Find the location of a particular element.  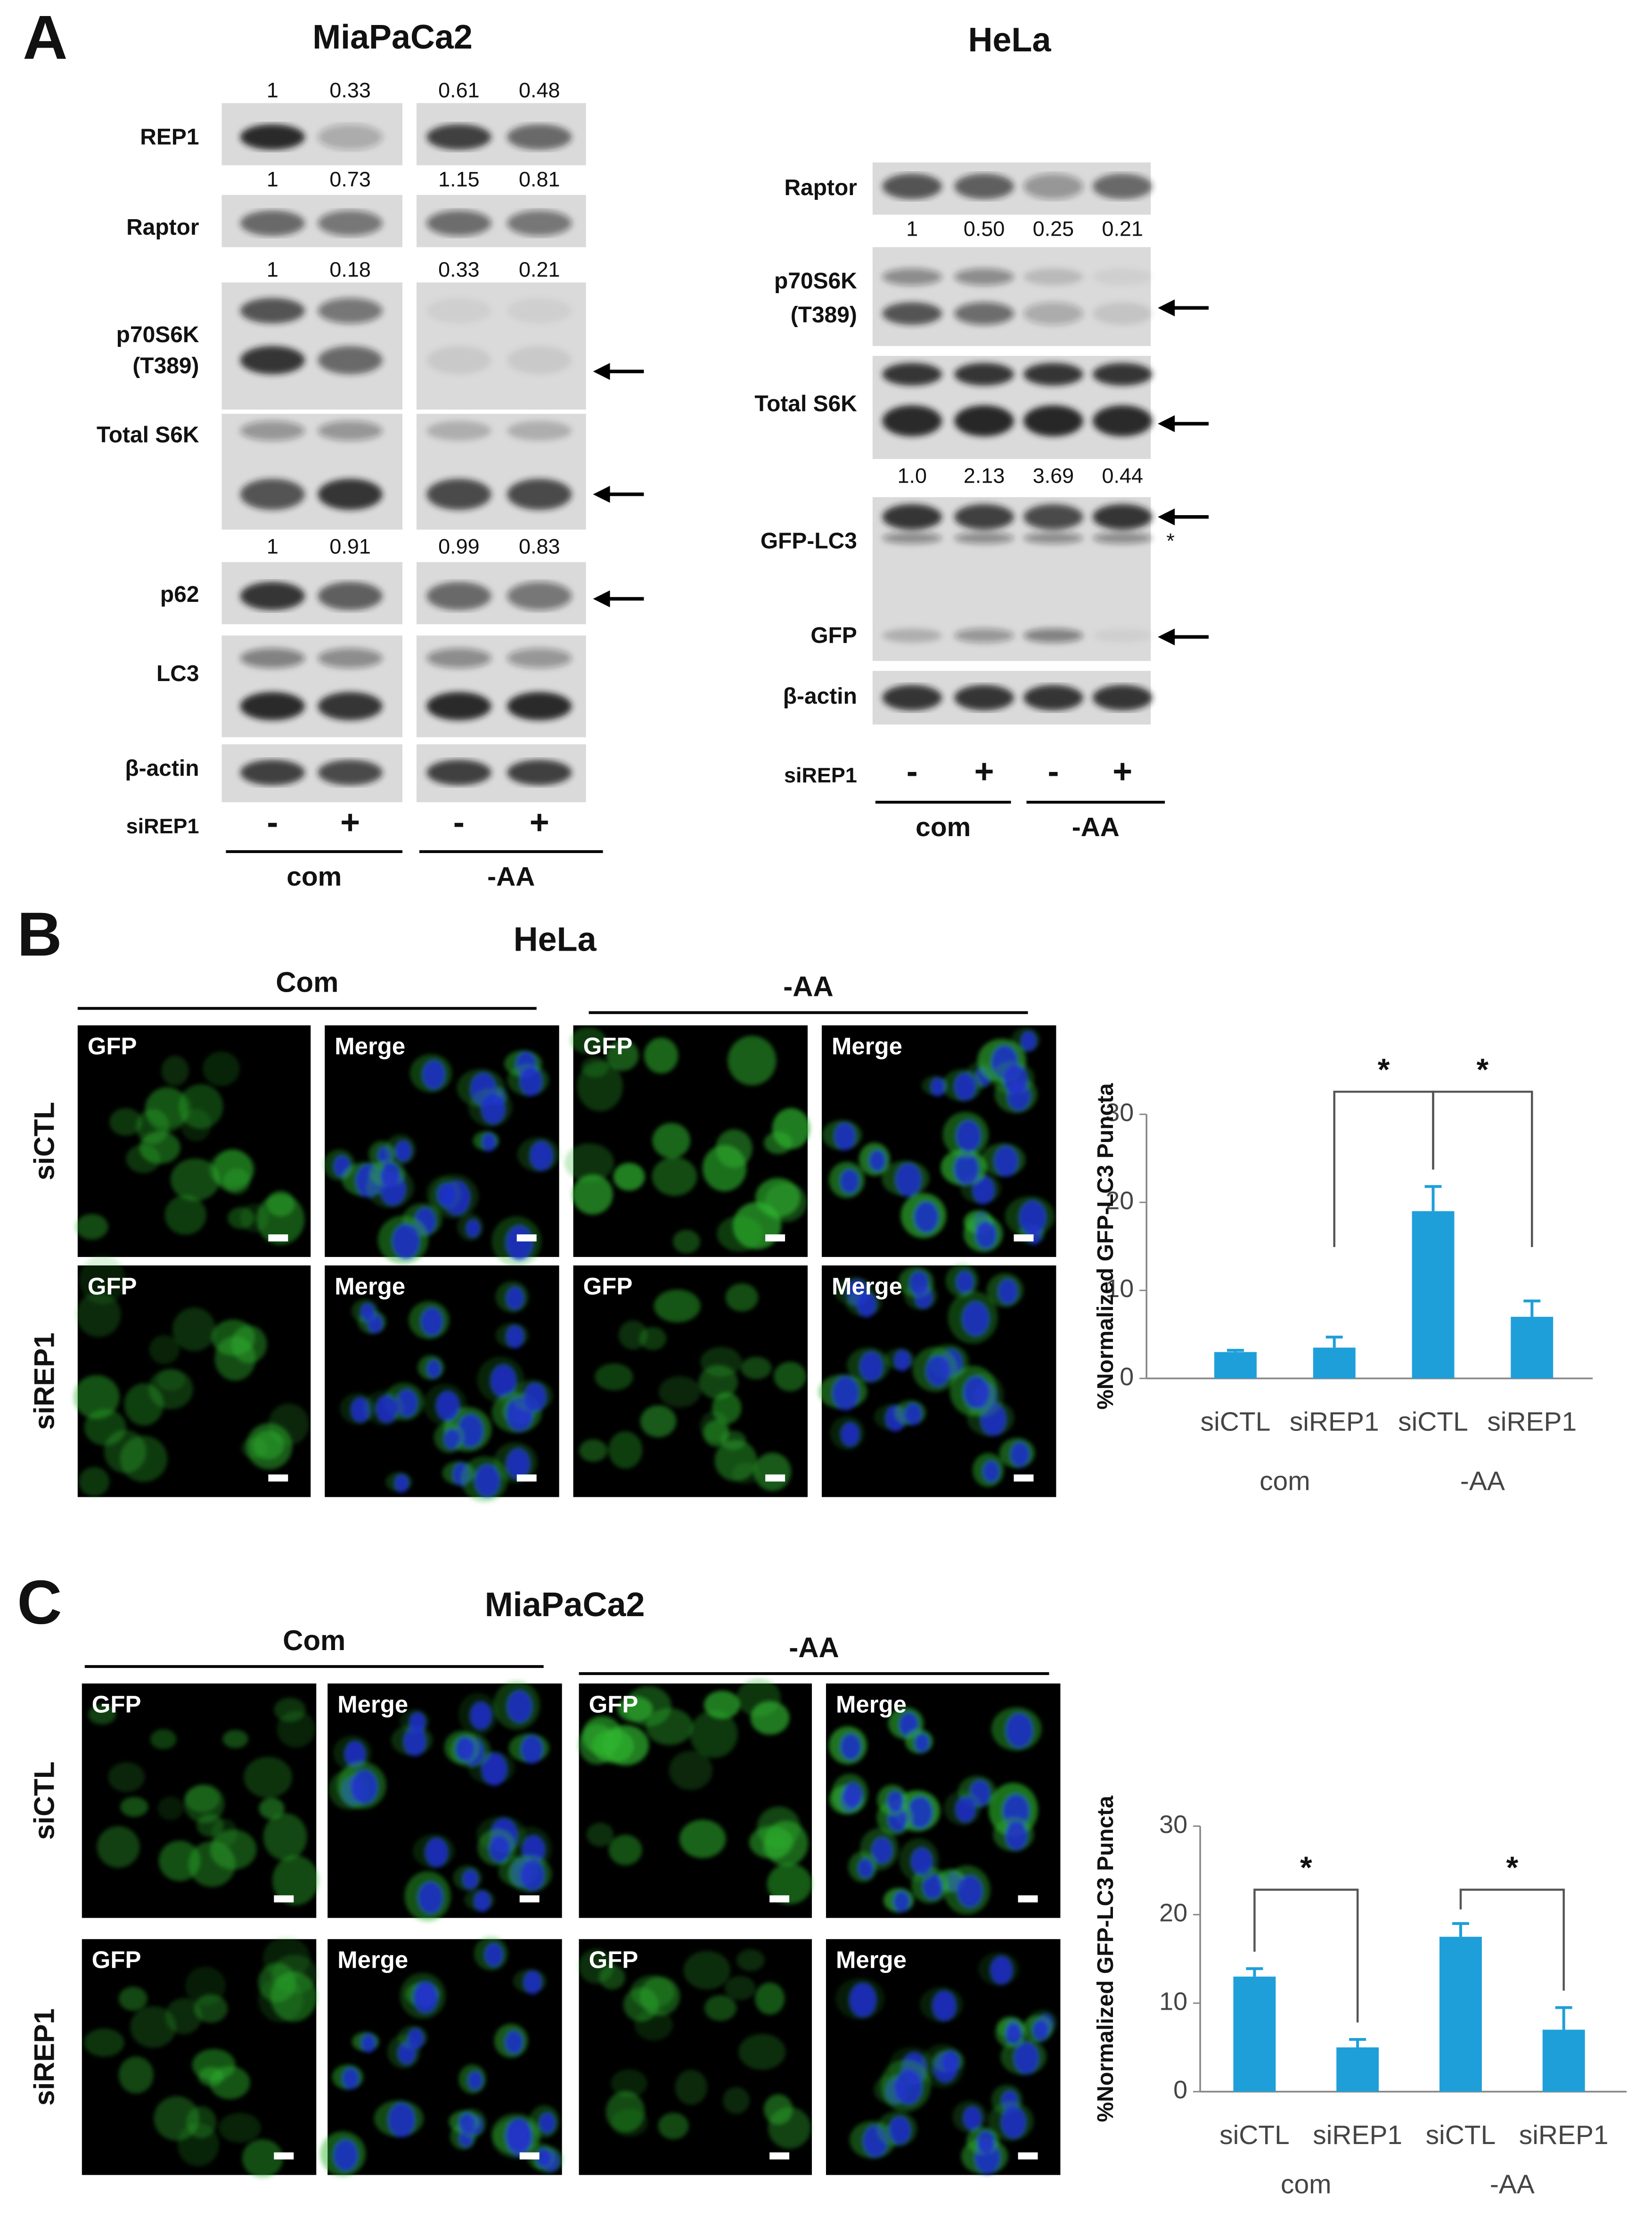

panel-title: HeLa is located at coordinates (555, 940).